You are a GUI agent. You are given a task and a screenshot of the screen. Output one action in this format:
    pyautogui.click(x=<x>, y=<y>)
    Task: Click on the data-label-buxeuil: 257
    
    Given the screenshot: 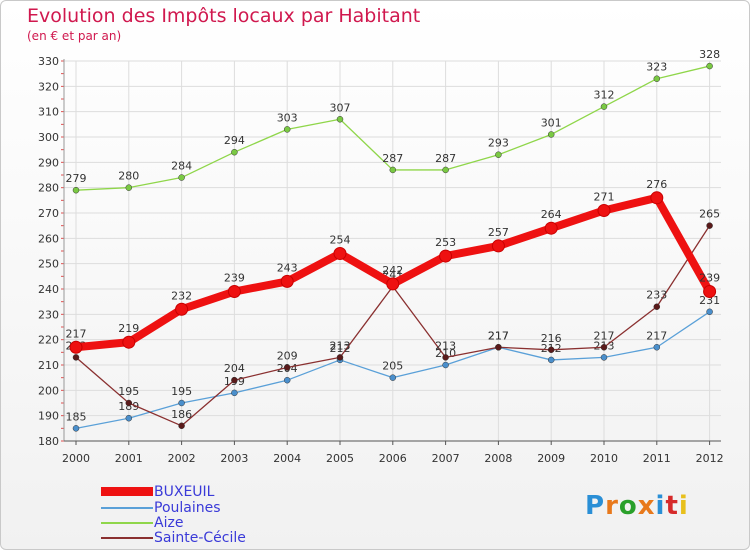 What is the action you would take?
    pyautogui.click(x=498, y=232)
    